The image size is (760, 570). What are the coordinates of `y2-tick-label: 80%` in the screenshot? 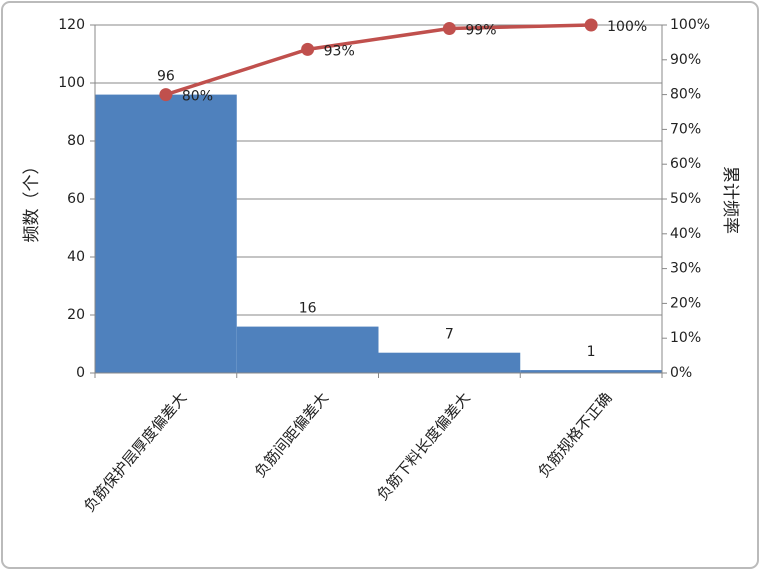 It's located at (685, 95).